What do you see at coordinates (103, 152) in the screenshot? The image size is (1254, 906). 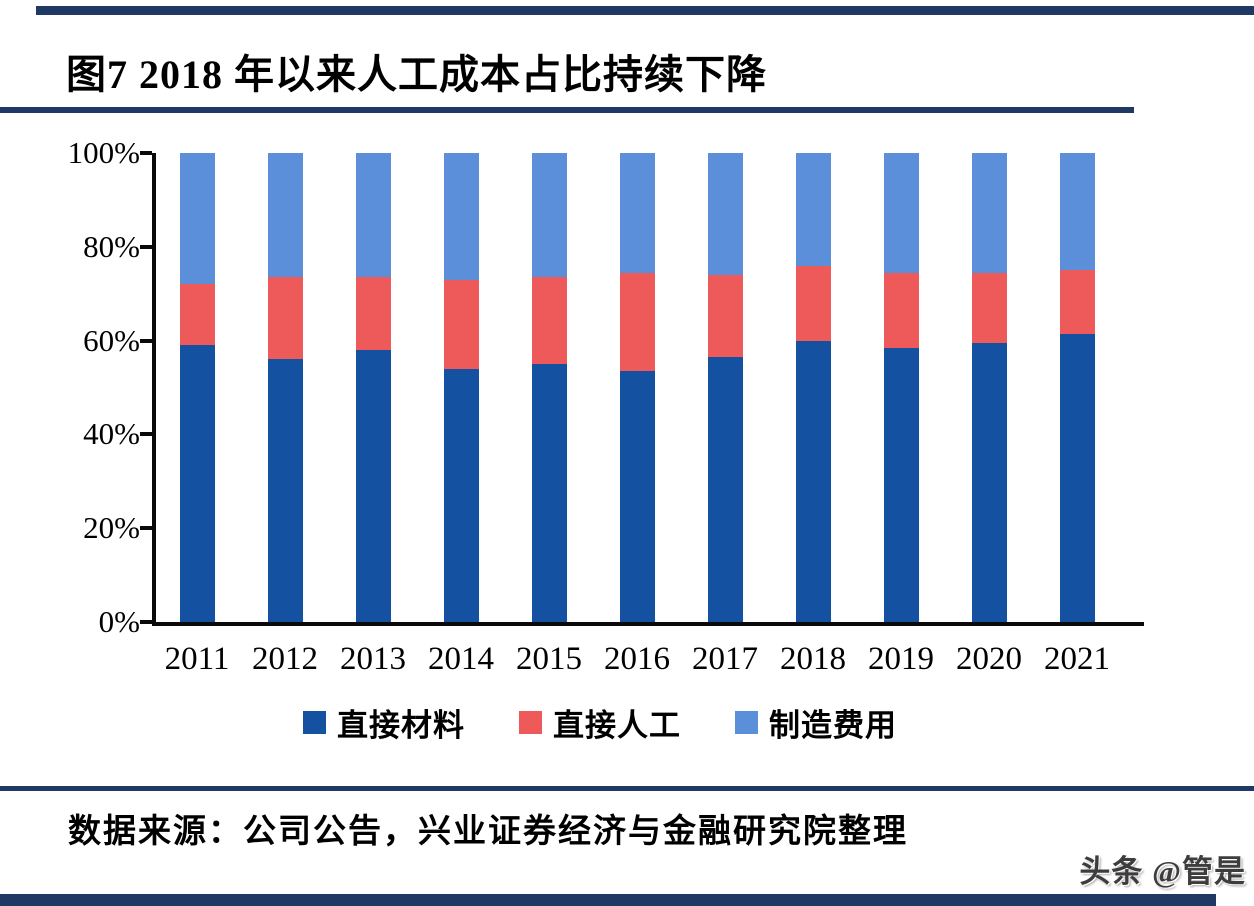 I see `y-axis-label: 100%` at bounding box center [103, 152].